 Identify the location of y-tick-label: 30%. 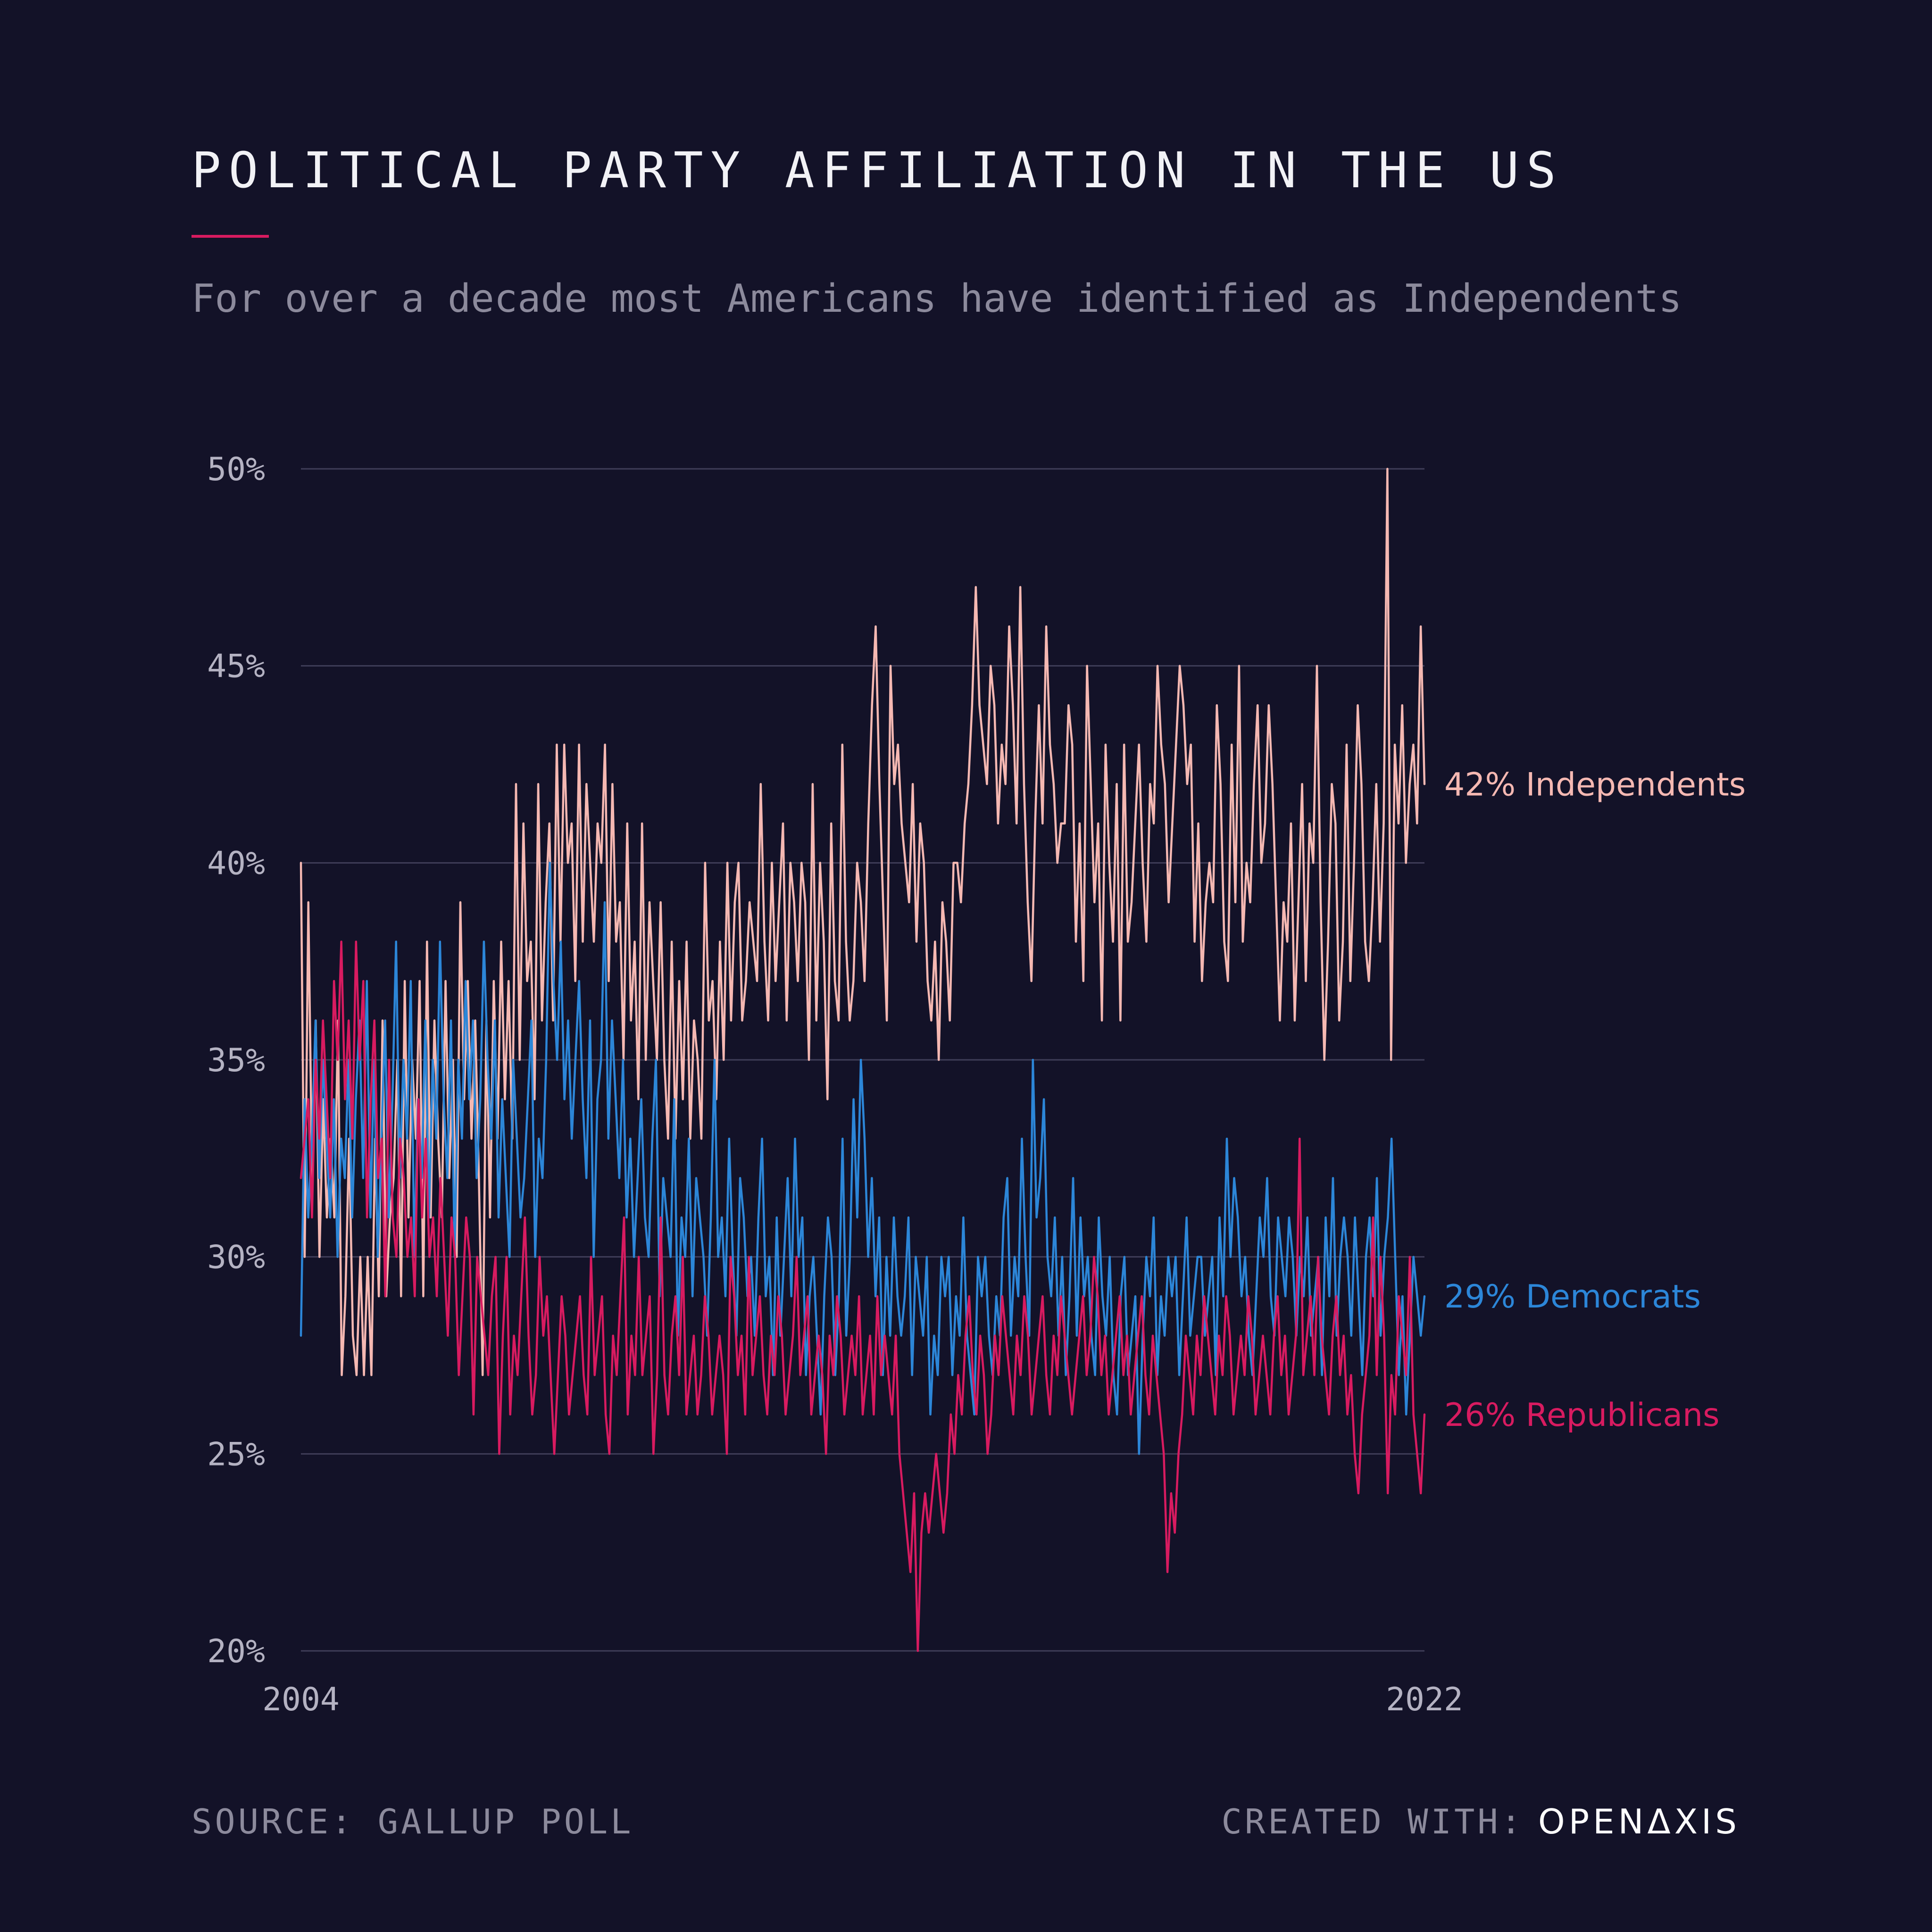
(236, 1258).